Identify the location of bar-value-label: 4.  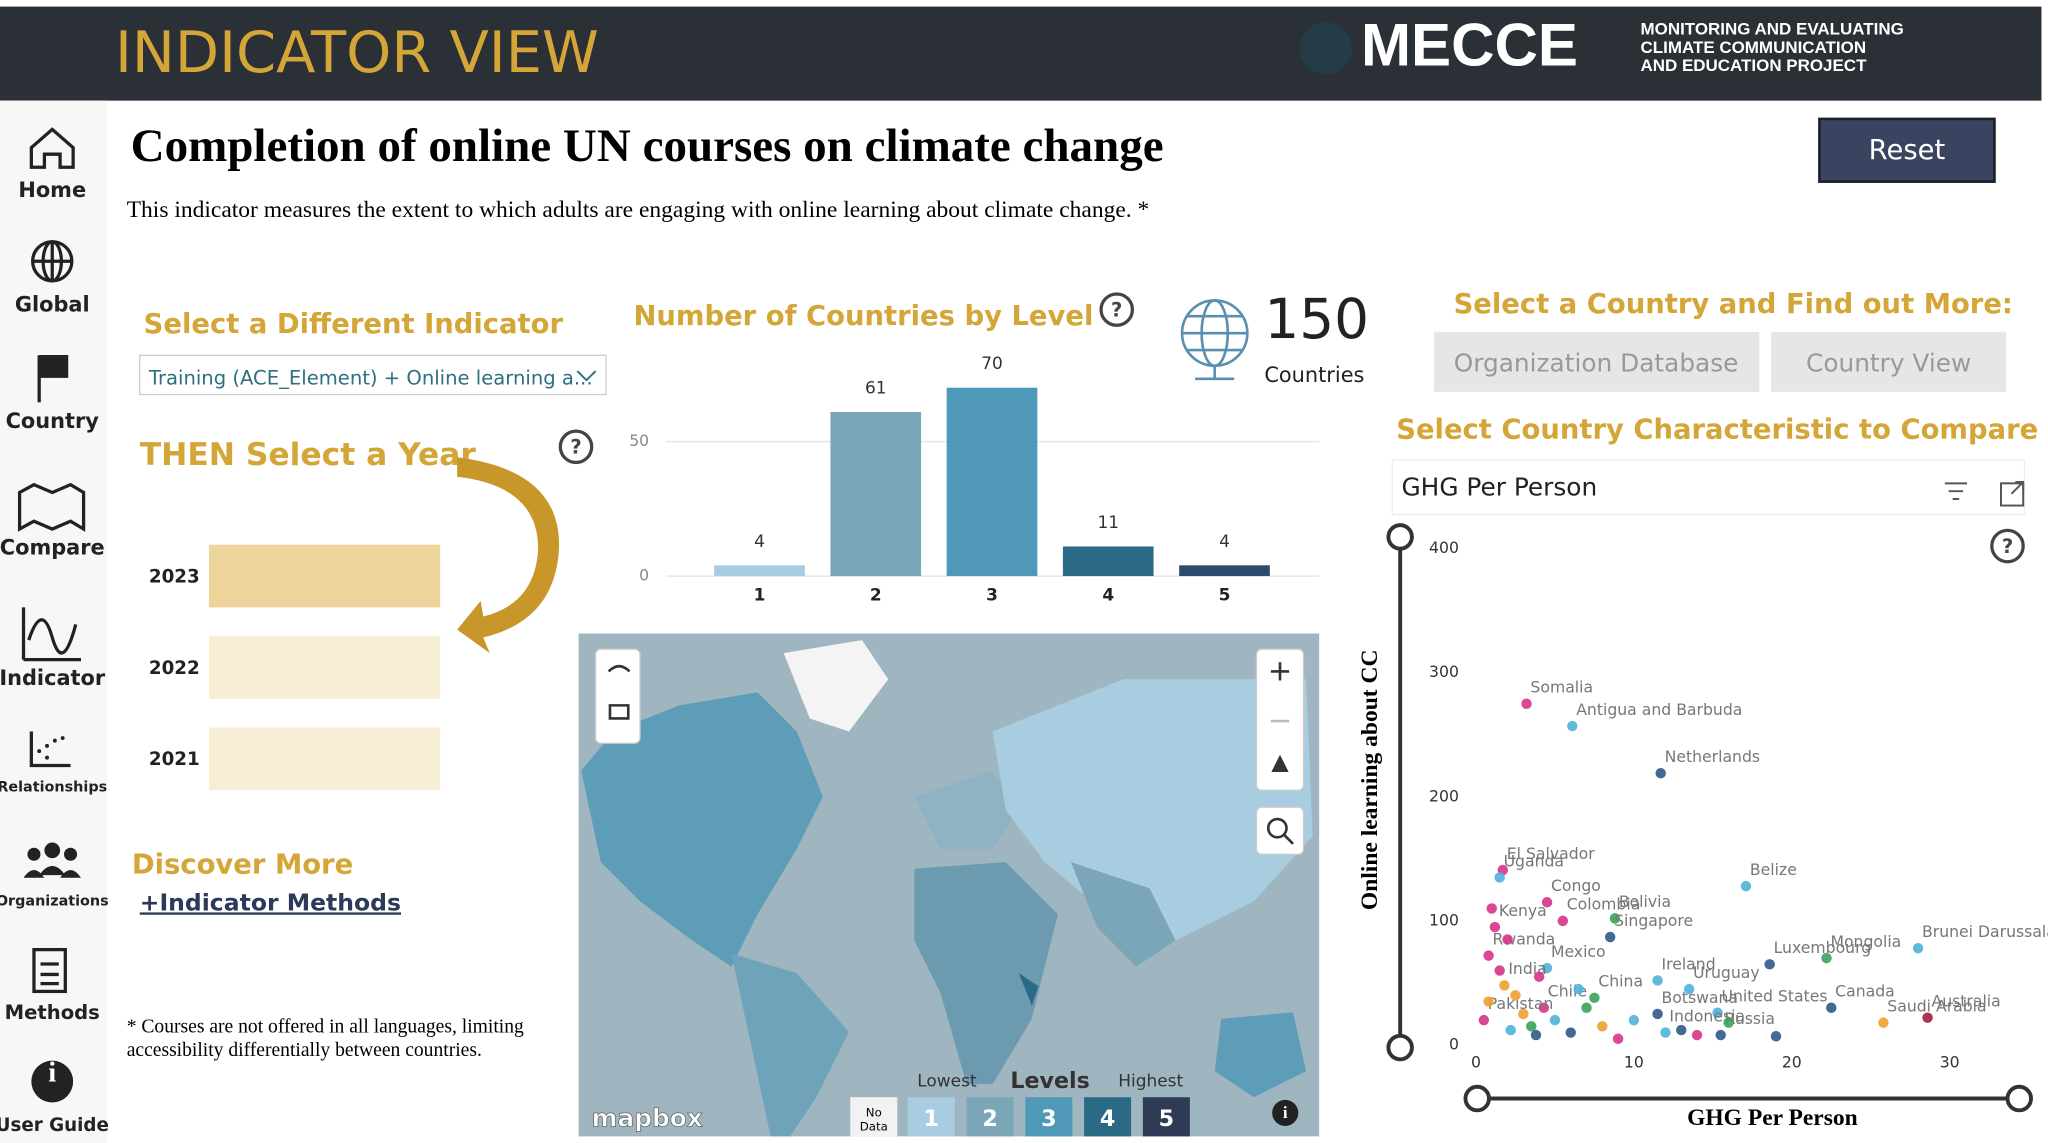
(1224, 542).